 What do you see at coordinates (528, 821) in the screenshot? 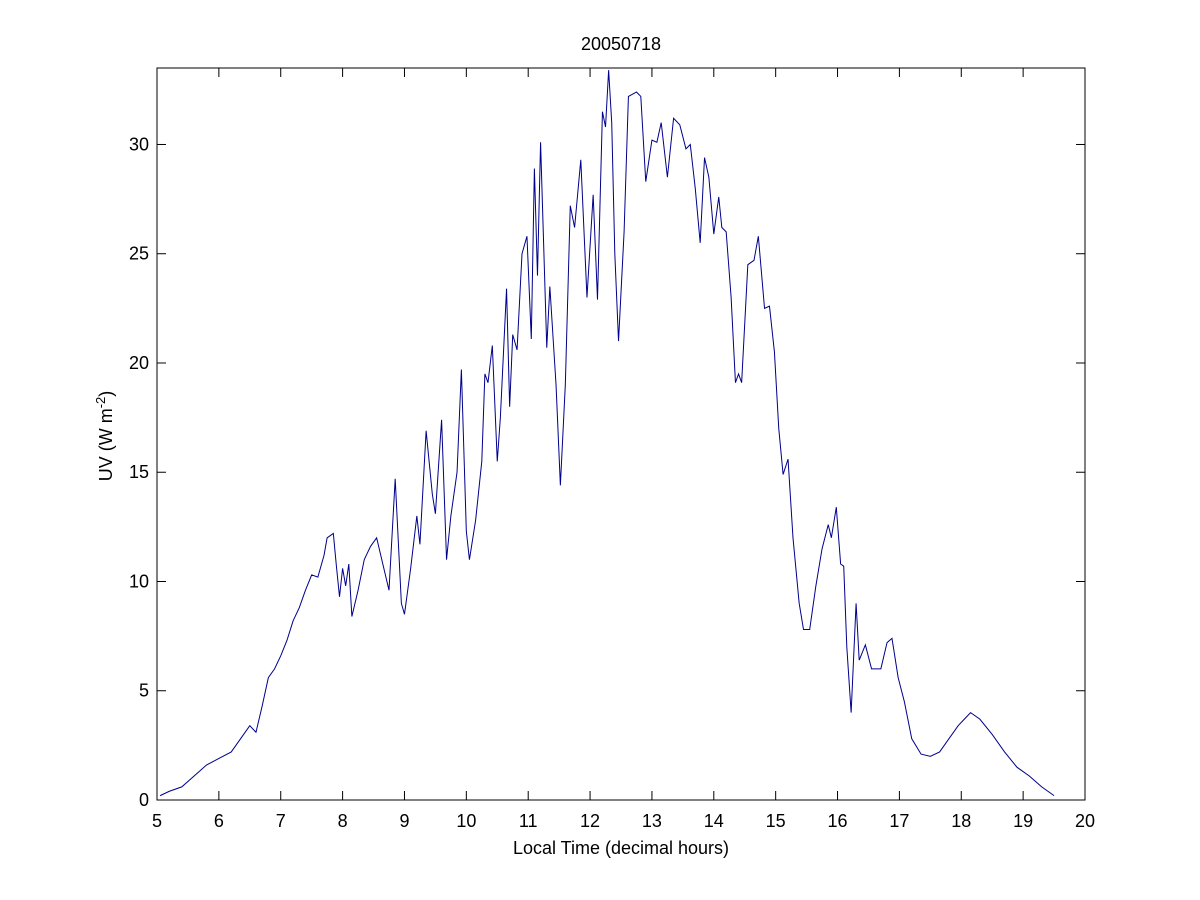
I see `x-tick-label: 11` at bounding box center [528, 821].